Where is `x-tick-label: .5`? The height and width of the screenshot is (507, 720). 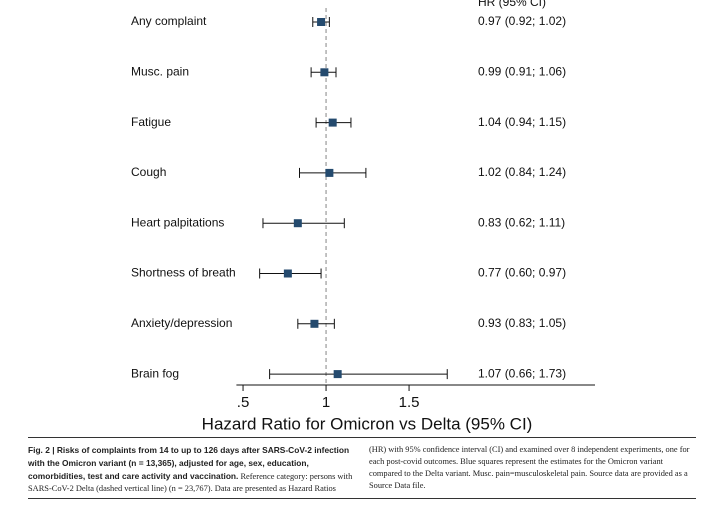
x-tick-label: .5 is located at coordinates (243, 402).